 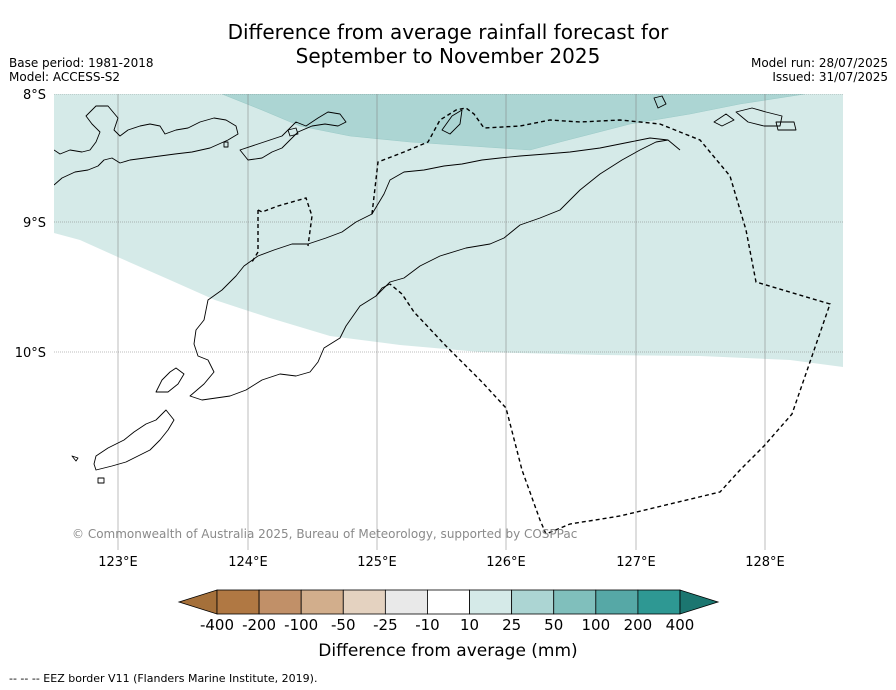 What do you see at coordinates (65, 77) in the screenshot?
I see `model-name: Model: ACCESS-S2` at bounding box center [65, 77].